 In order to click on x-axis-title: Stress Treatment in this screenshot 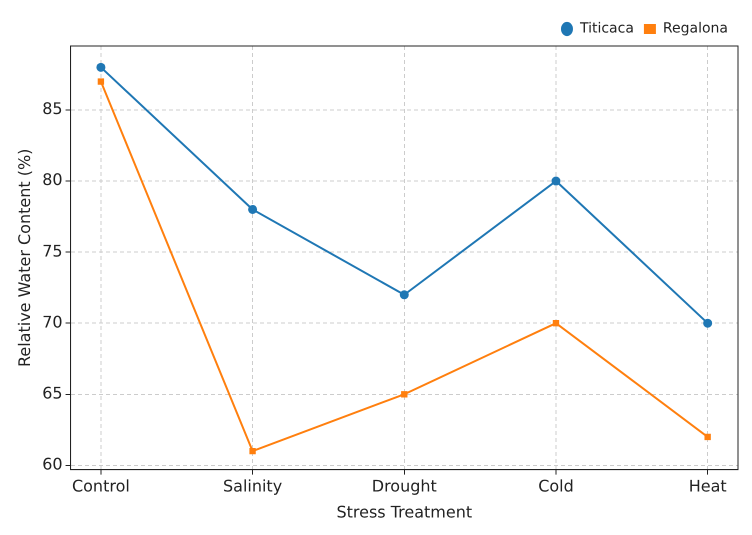, I will do `click(404, 512)`.